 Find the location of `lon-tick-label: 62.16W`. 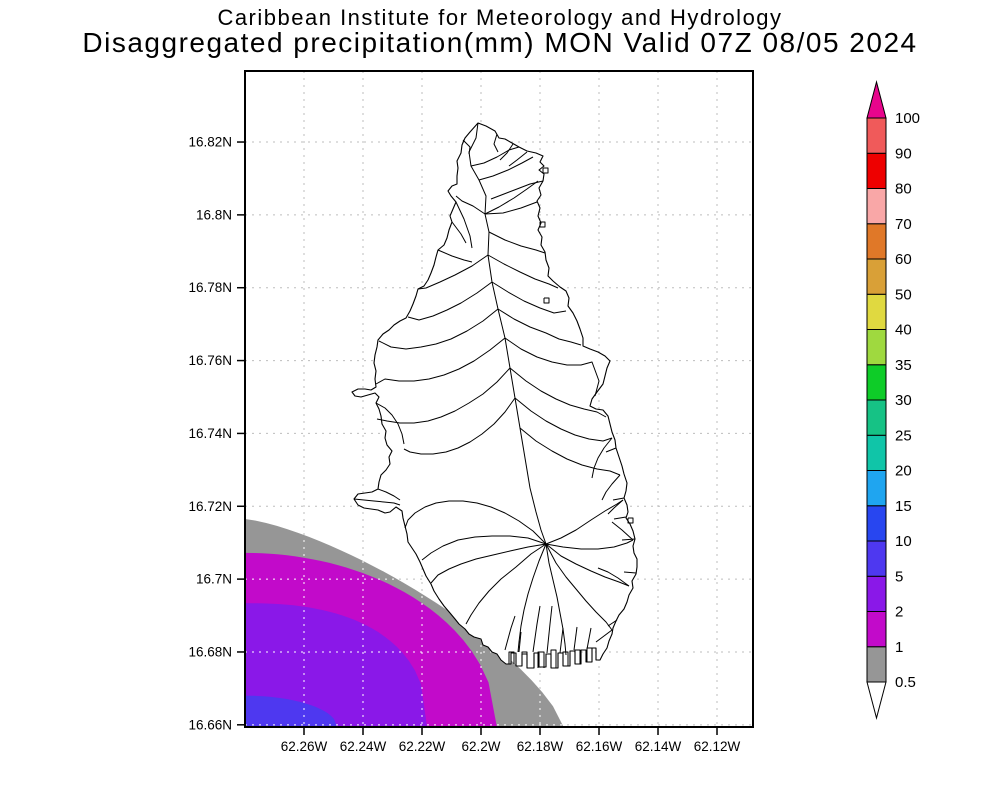

lon-tick-label: 62.16W is located at coordinates (599, 746).